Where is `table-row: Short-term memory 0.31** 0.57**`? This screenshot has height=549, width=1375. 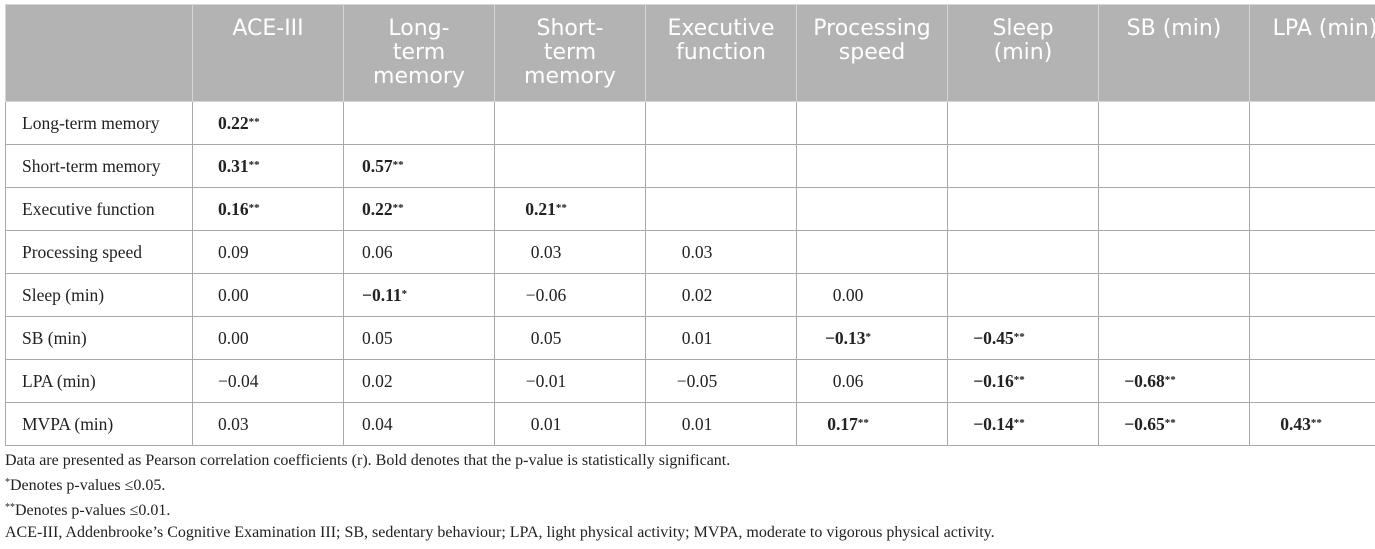
table-row: Short-term memory 0.31** 0.57** is located at coordinates (690, 166).